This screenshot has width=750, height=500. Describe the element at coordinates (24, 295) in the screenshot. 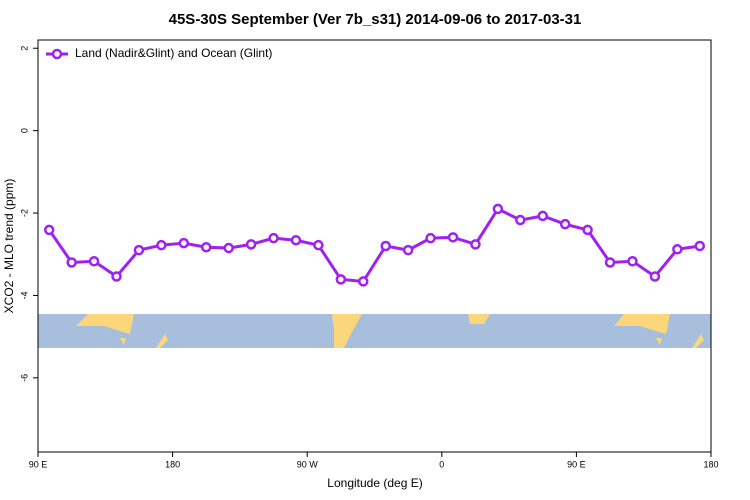

I see `y-tick-label: -4` at that location.